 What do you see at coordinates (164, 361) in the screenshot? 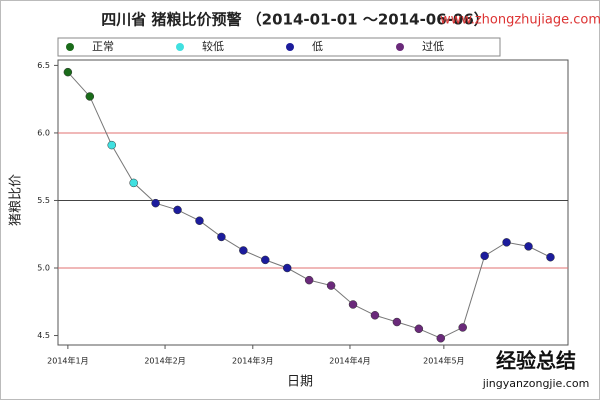
I see `x-tick-label: 2014年2月` at bounding box center [164, 361].